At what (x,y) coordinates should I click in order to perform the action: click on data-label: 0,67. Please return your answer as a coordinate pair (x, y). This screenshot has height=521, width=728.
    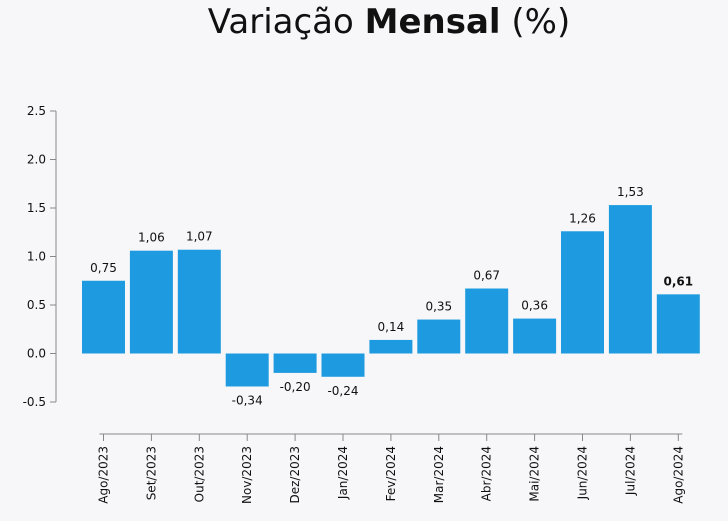
    Looking at the image, I should click on (486, 276).